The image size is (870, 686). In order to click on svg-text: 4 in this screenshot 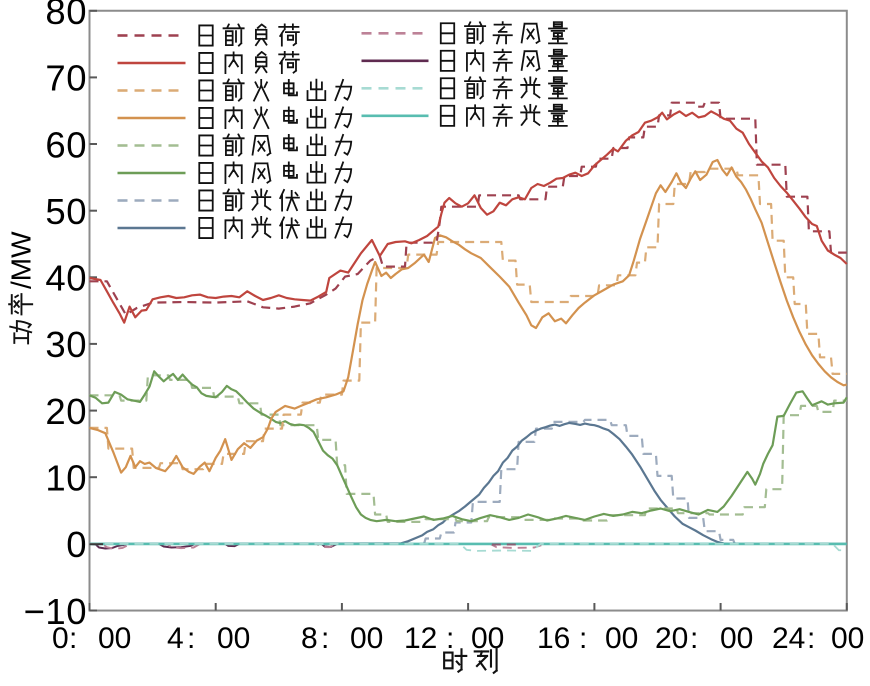, I will do `click(175, 638)`.